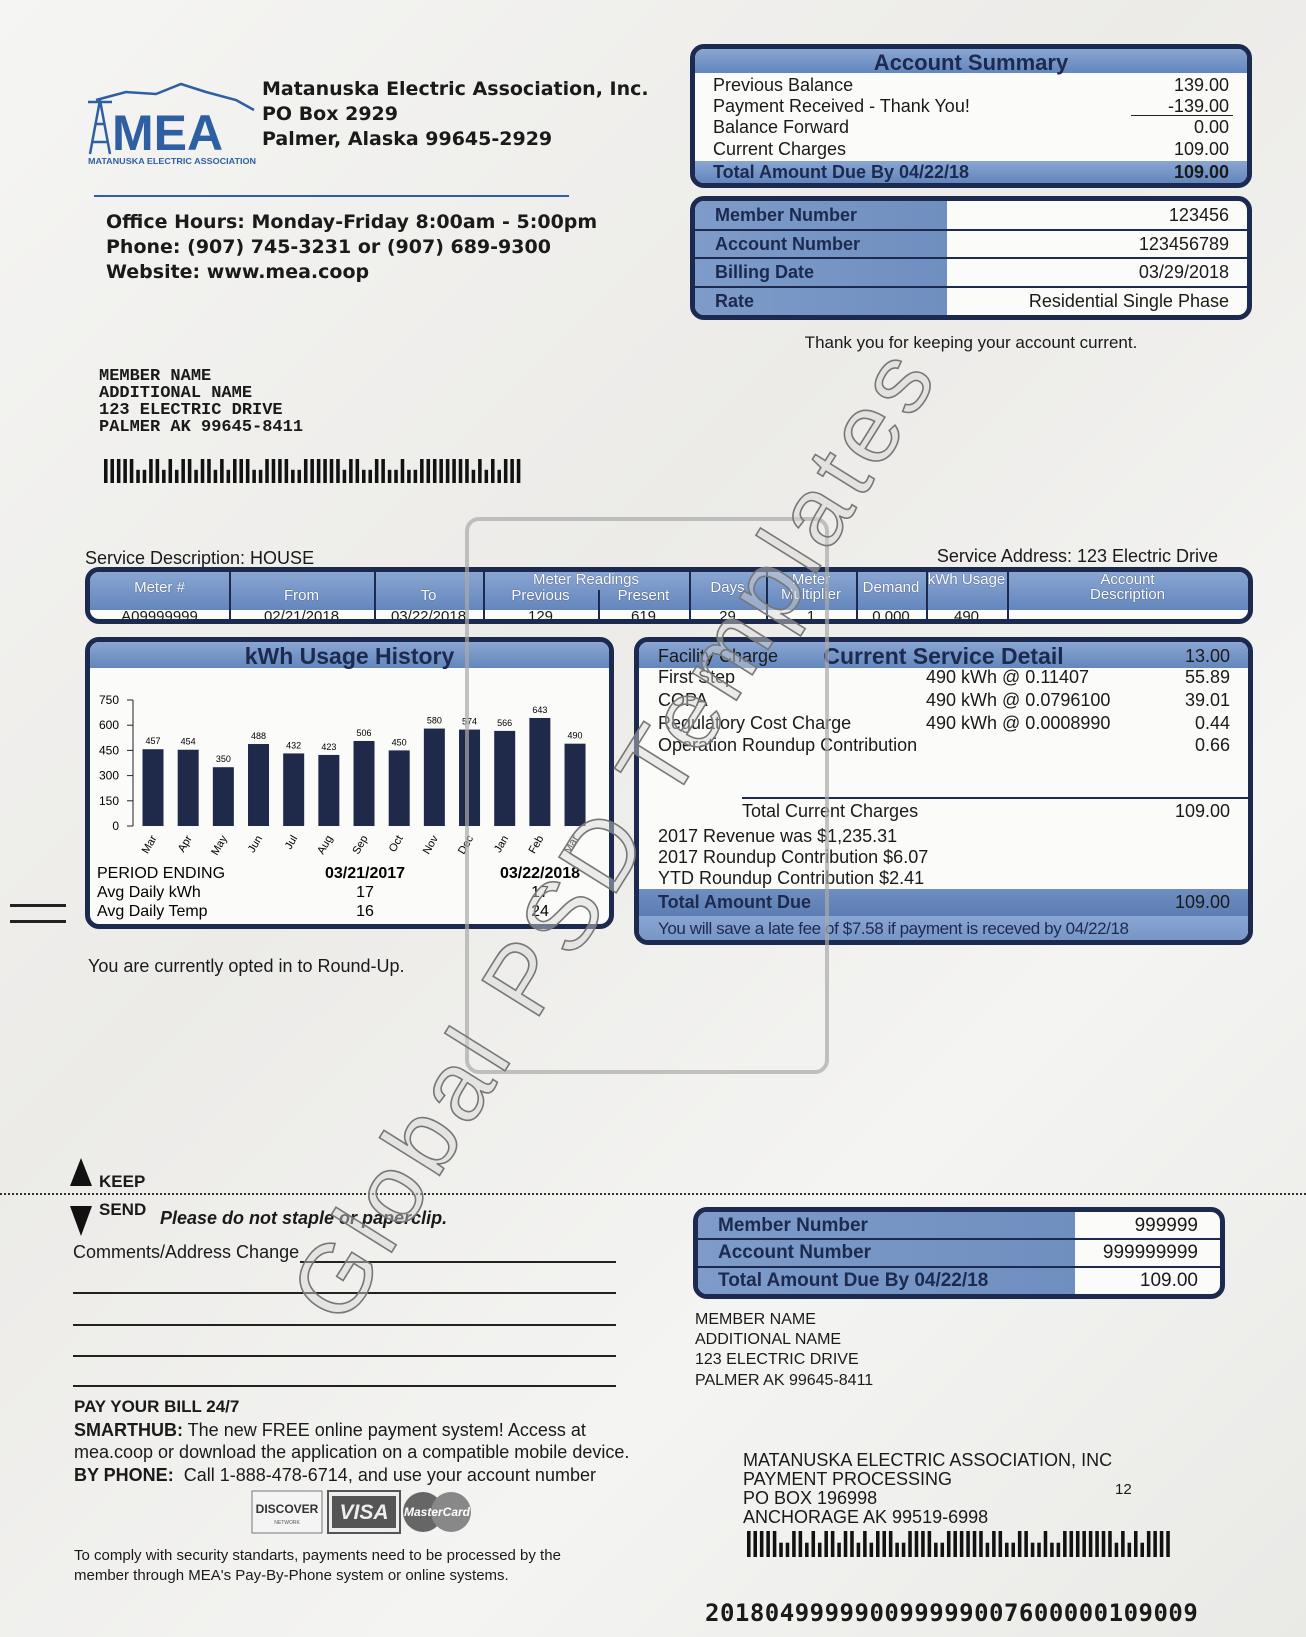 The image size is (1306, 1637). Describe the element at coordinates (735, 300) in the screenshot. I see `info-label: Rate` at that location.